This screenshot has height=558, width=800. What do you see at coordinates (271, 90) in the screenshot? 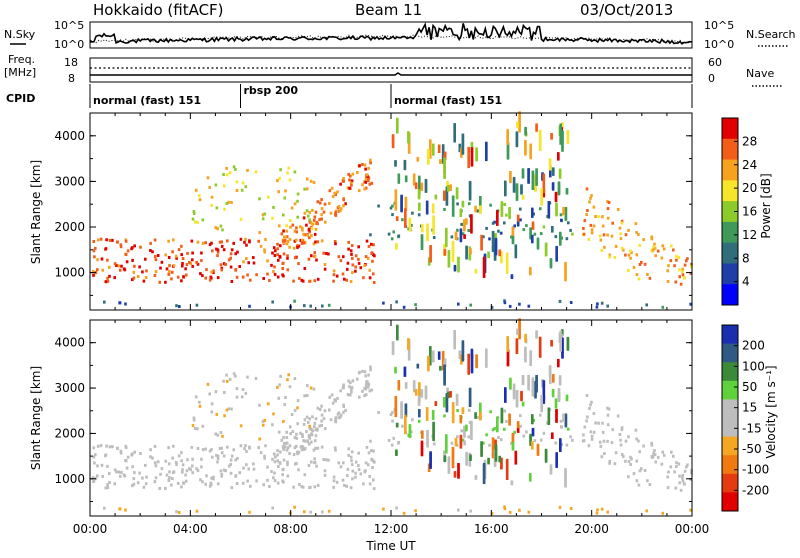
I see `cpid-segment-label: rbsp 200` at bounding box center [271, 90].